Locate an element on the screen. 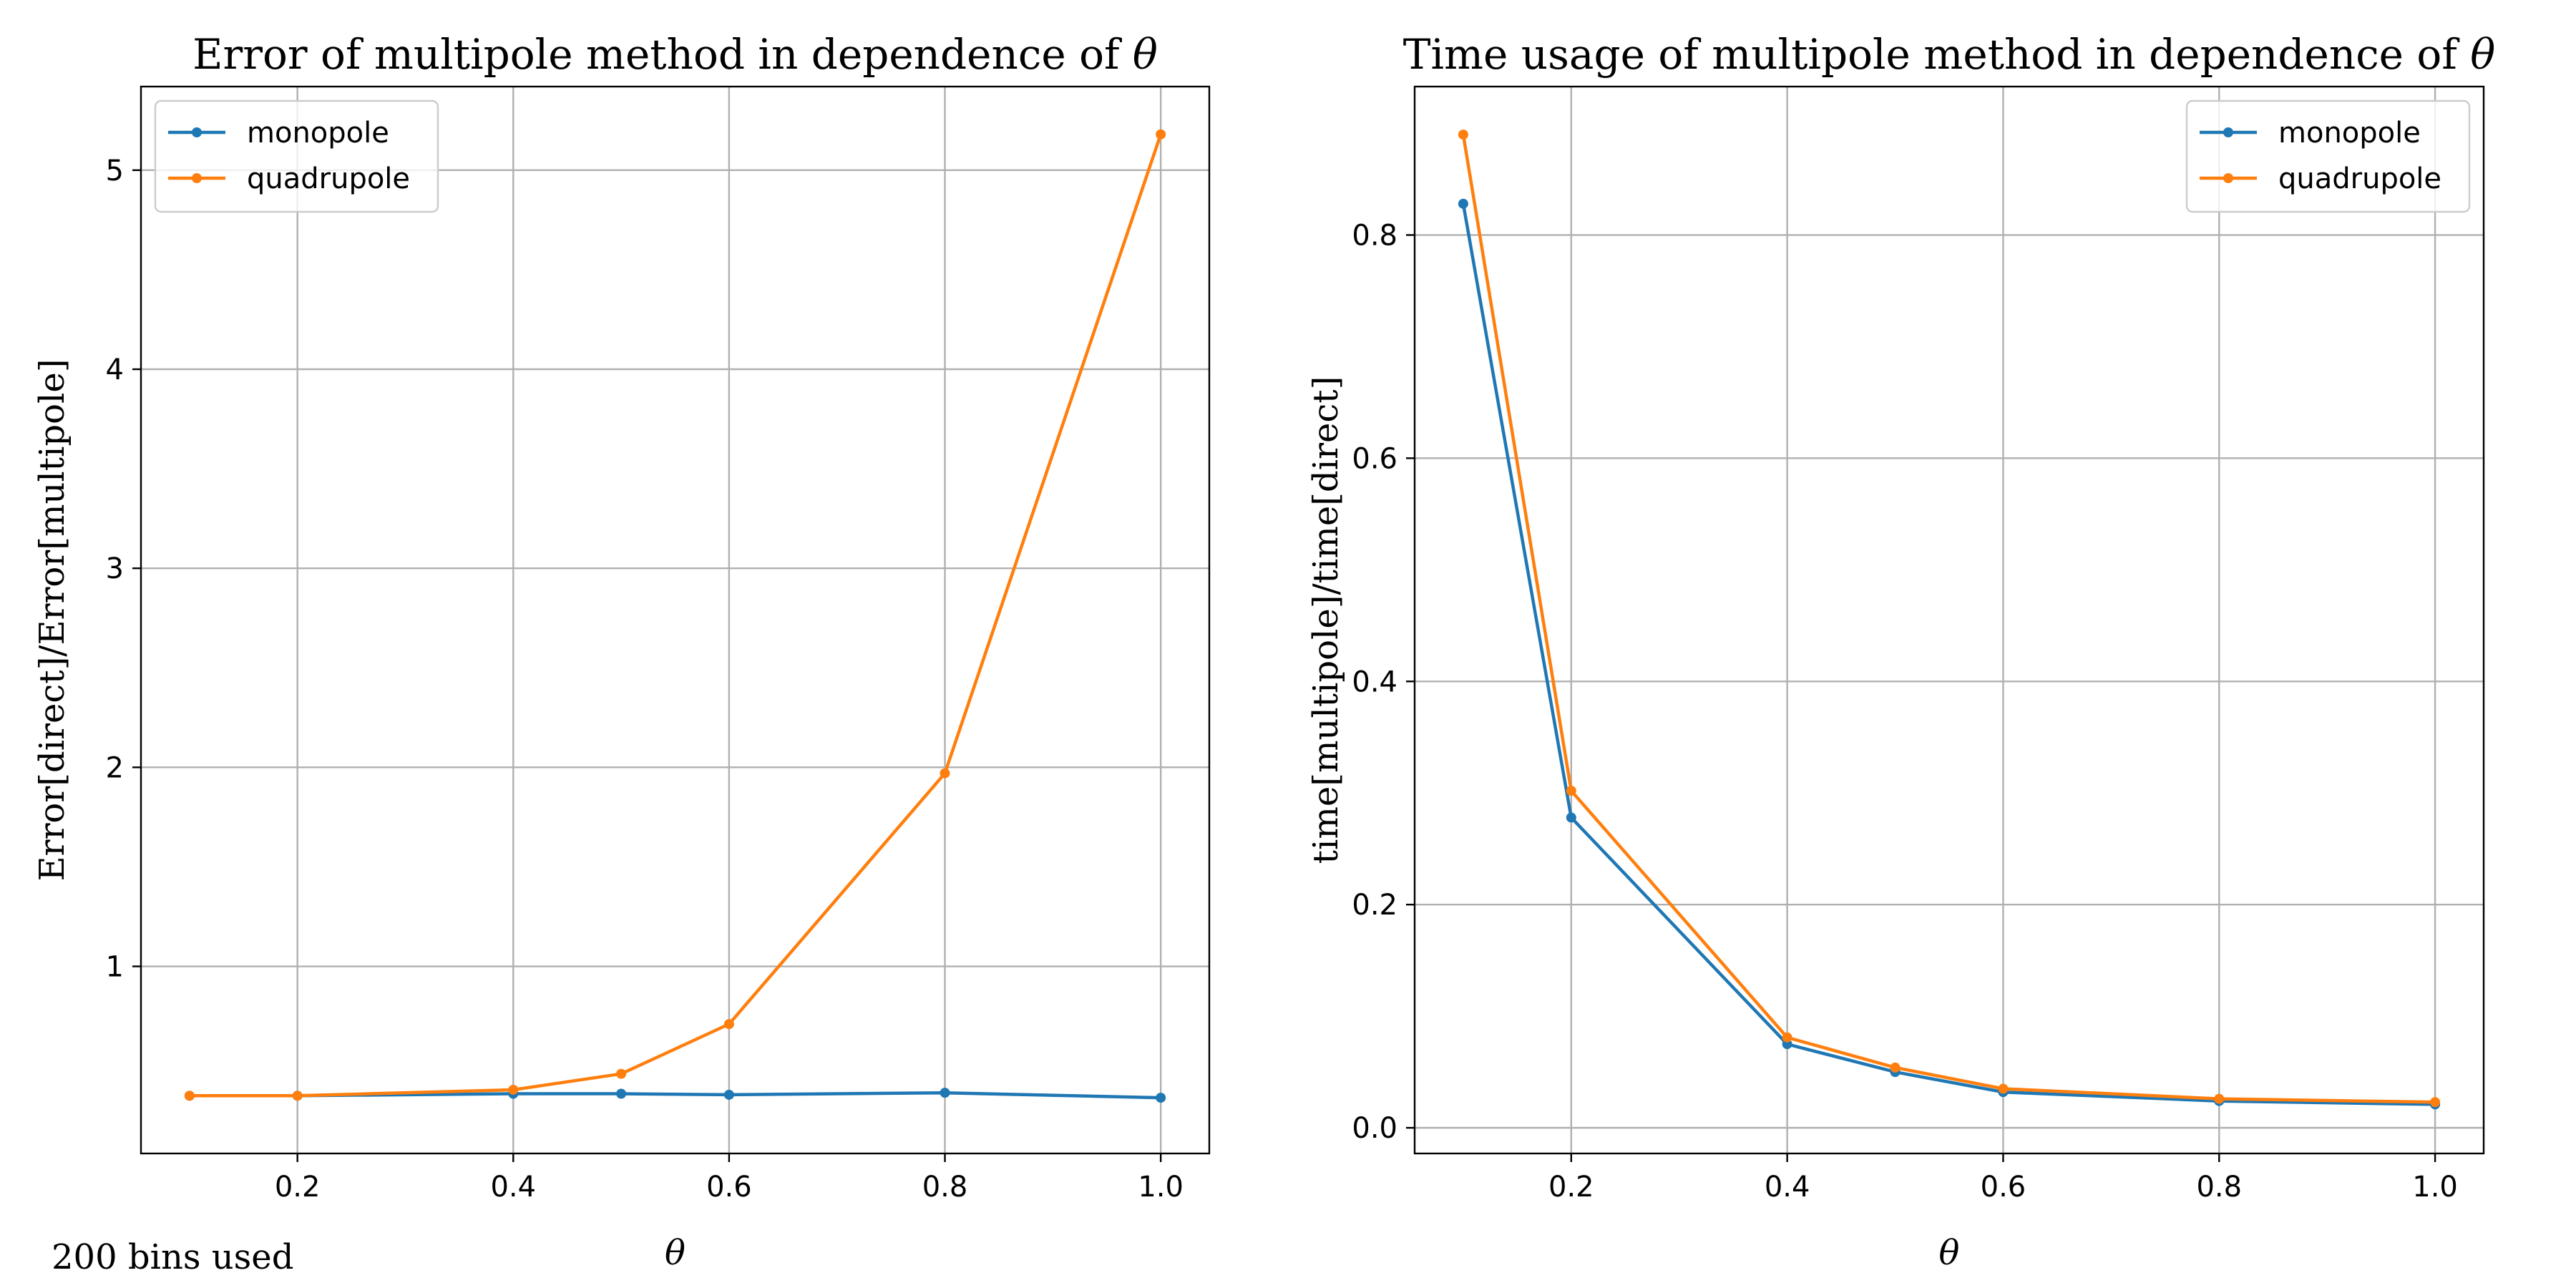 This screenshot has height=1288, width=2576. chart-1-x-tick-label-1: 0.4 is located at coordinates (1787, 1187).